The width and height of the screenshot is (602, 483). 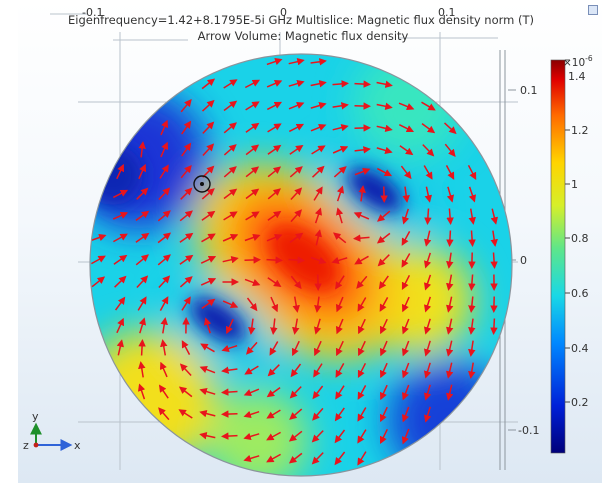 I want to click on window-toggle-button, so click(x=593, y=10).